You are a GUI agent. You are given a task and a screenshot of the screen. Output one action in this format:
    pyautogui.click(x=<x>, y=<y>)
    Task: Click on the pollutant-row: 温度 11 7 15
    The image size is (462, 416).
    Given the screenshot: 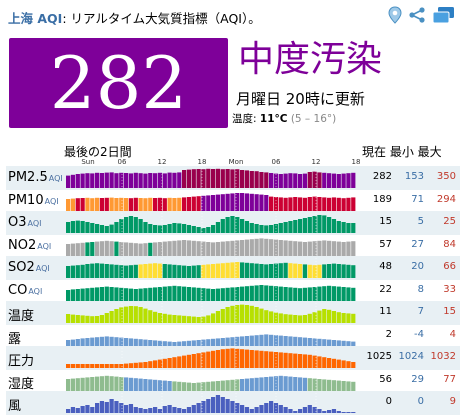 What is the action you would take?
    pyautogui.click(x=233, y=313)
    